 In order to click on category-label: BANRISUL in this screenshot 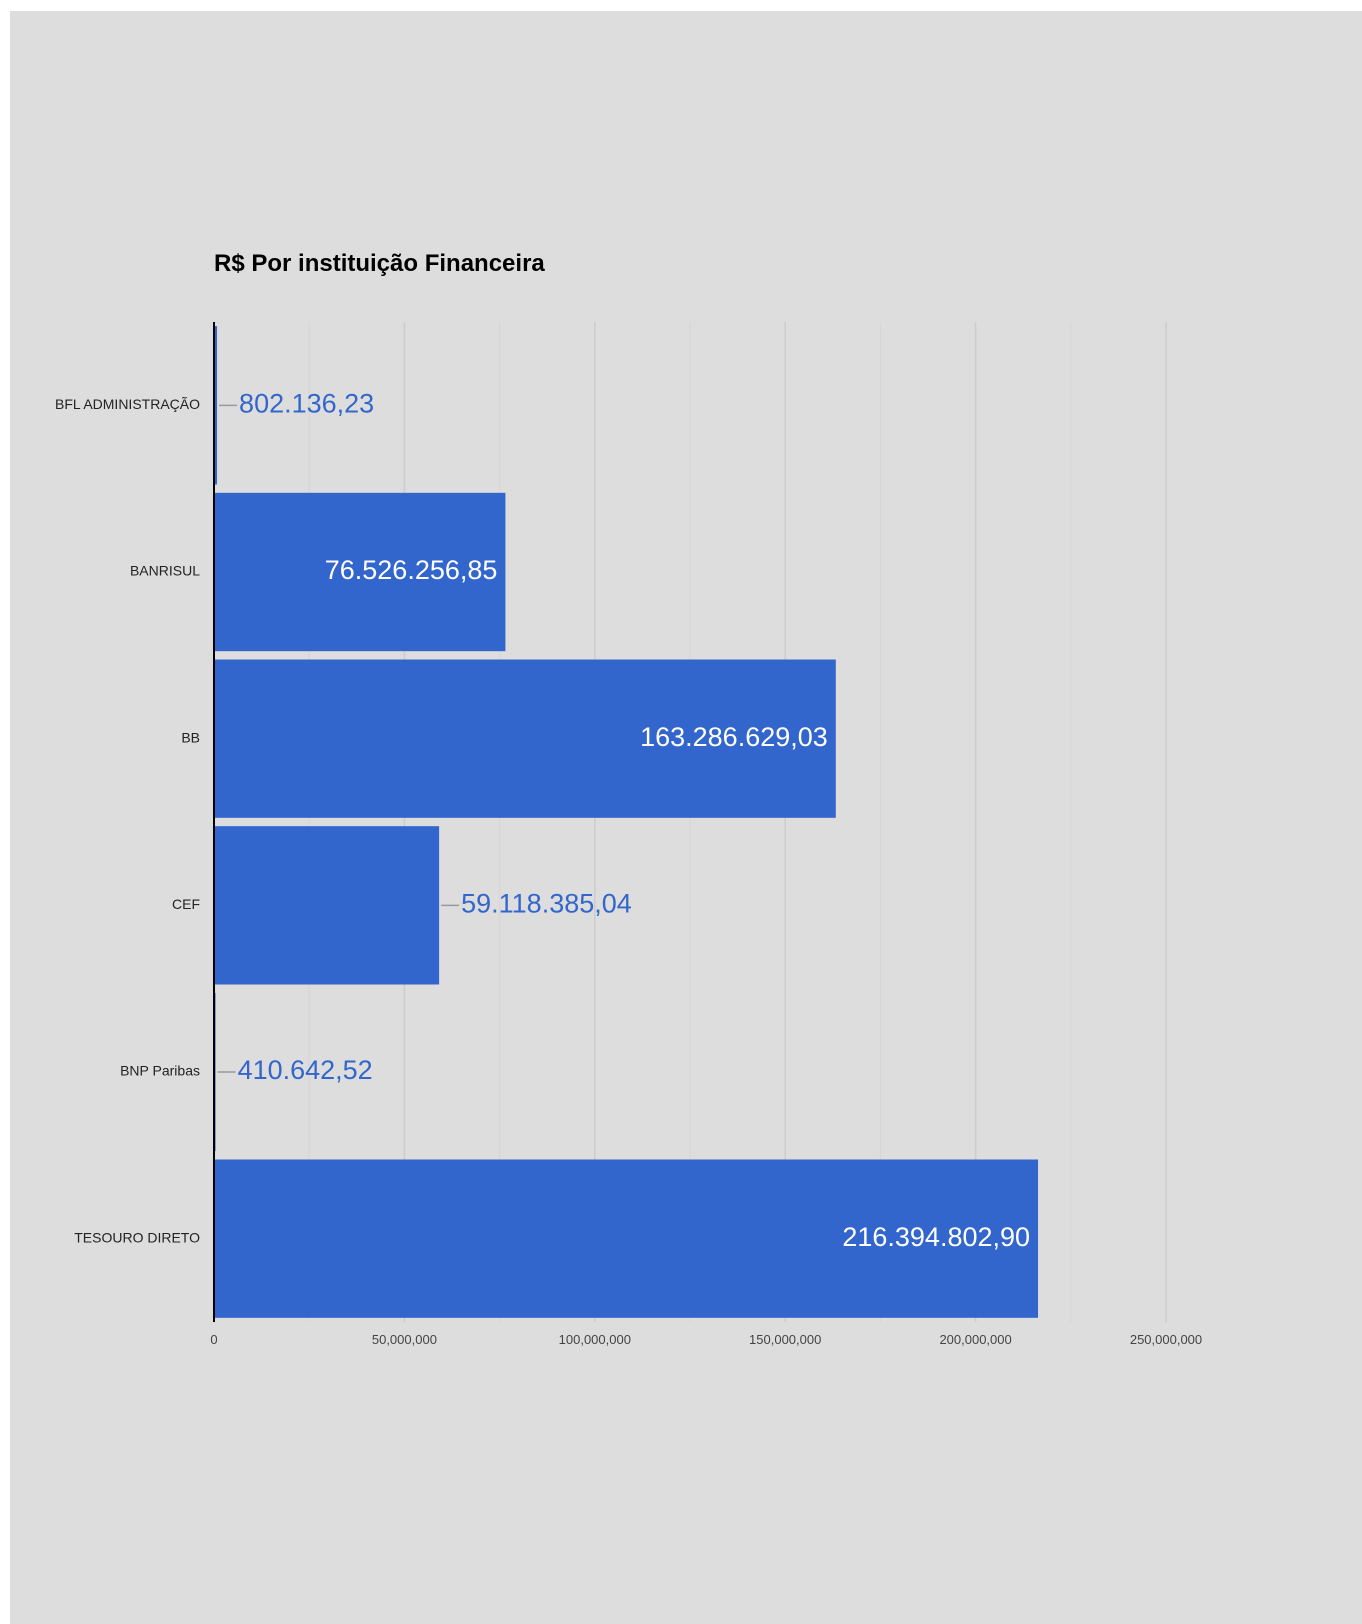, I will do `click(165, 571)`.